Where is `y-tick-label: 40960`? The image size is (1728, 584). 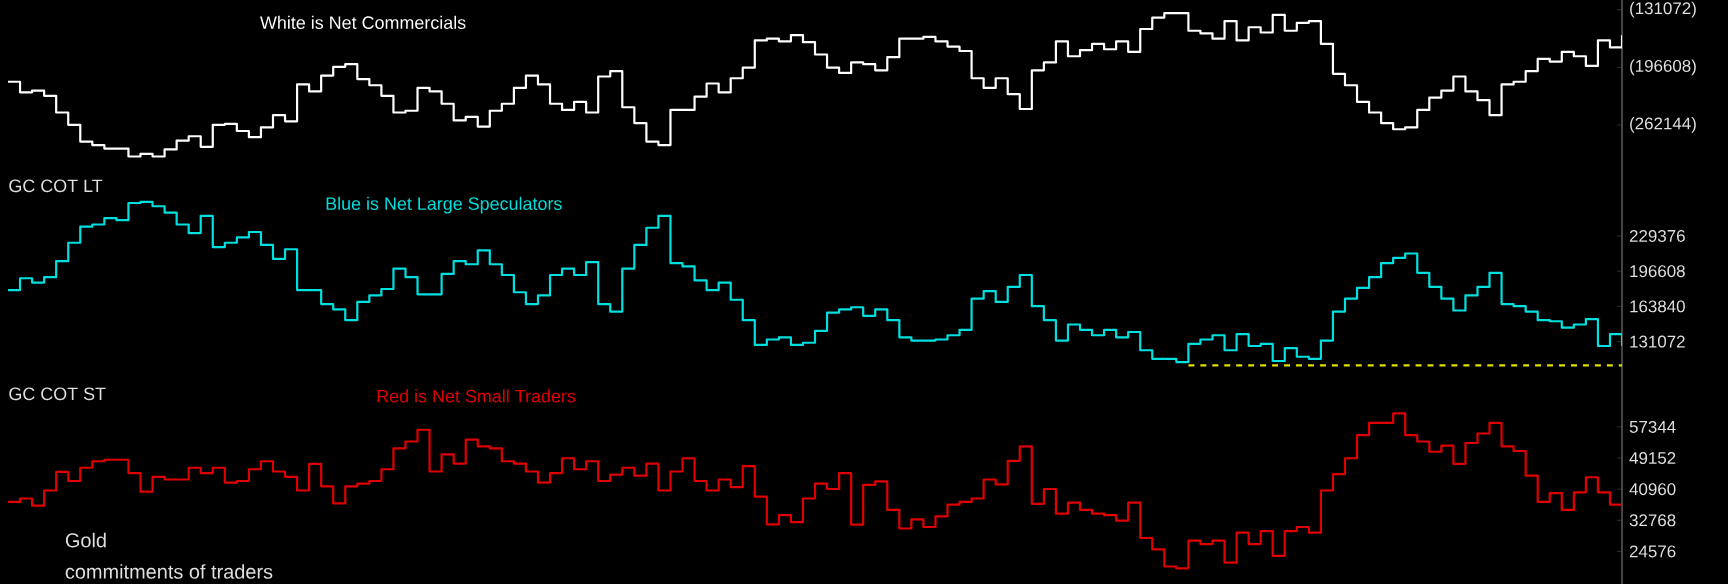
y-tick-label: 40960 is located at coordinates (1652, 489).